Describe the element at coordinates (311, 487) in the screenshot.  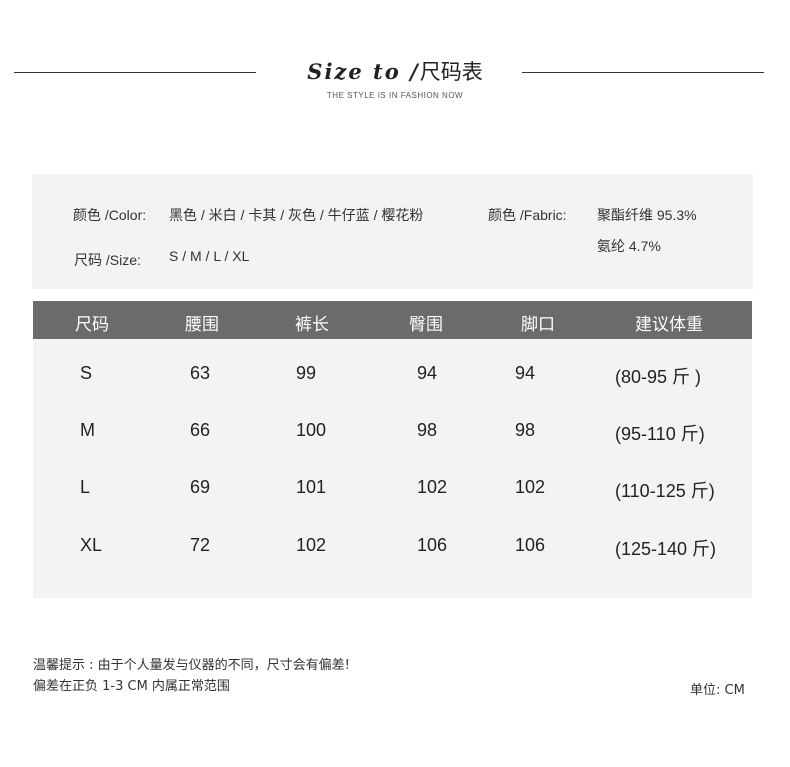
I see `table-cell: 101` at that location.